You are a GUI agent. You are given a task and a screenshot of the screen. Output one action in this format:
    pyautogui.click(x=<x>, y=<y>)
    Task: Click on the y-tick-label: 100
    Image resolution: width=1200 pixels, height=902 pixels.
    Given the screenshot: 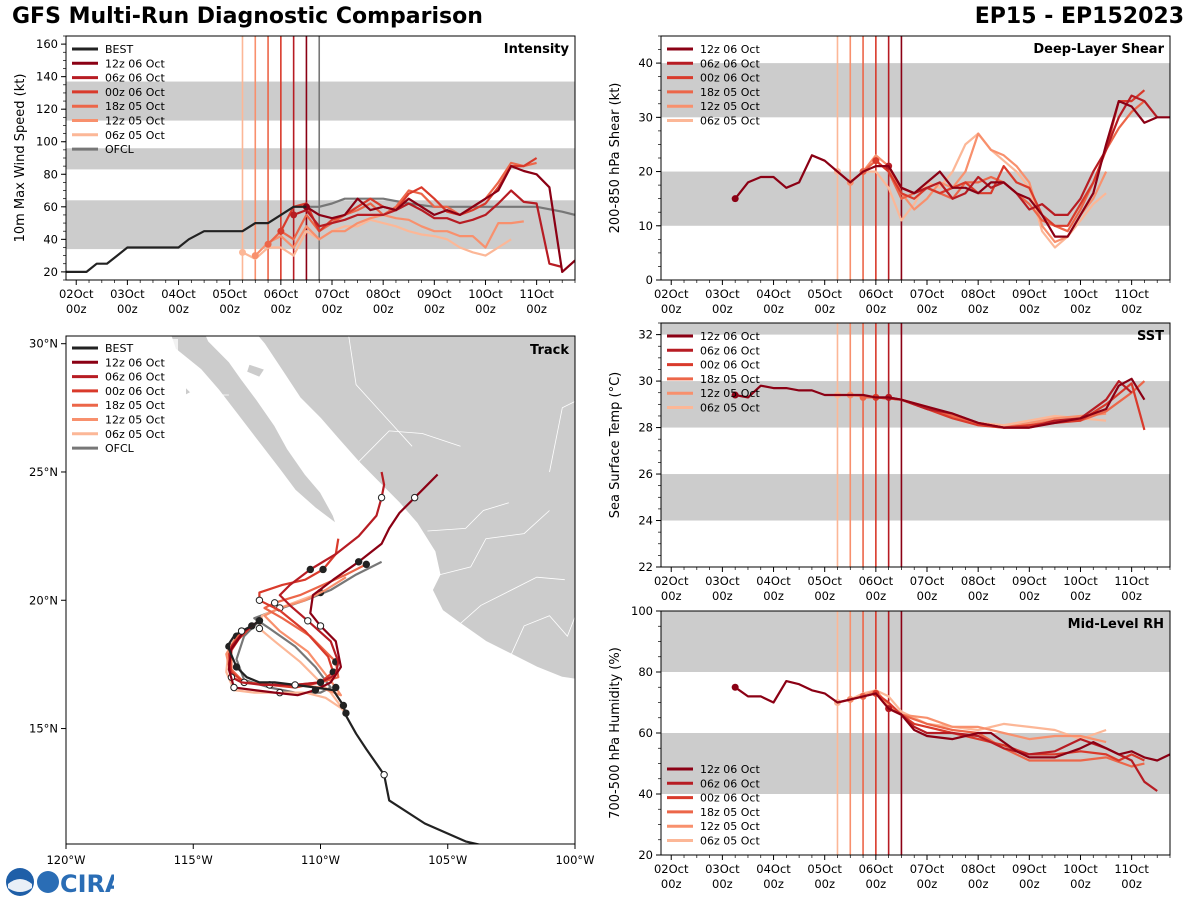 What is the action you would take?
    pyautogui.click(x=47, y=142)
    